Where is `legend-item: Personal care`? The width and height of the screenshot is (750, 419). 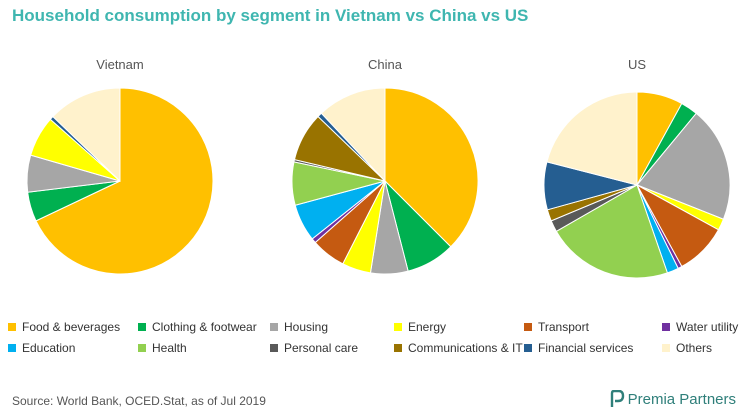 legend-item: Personal care is located at coordinates (314, 348).